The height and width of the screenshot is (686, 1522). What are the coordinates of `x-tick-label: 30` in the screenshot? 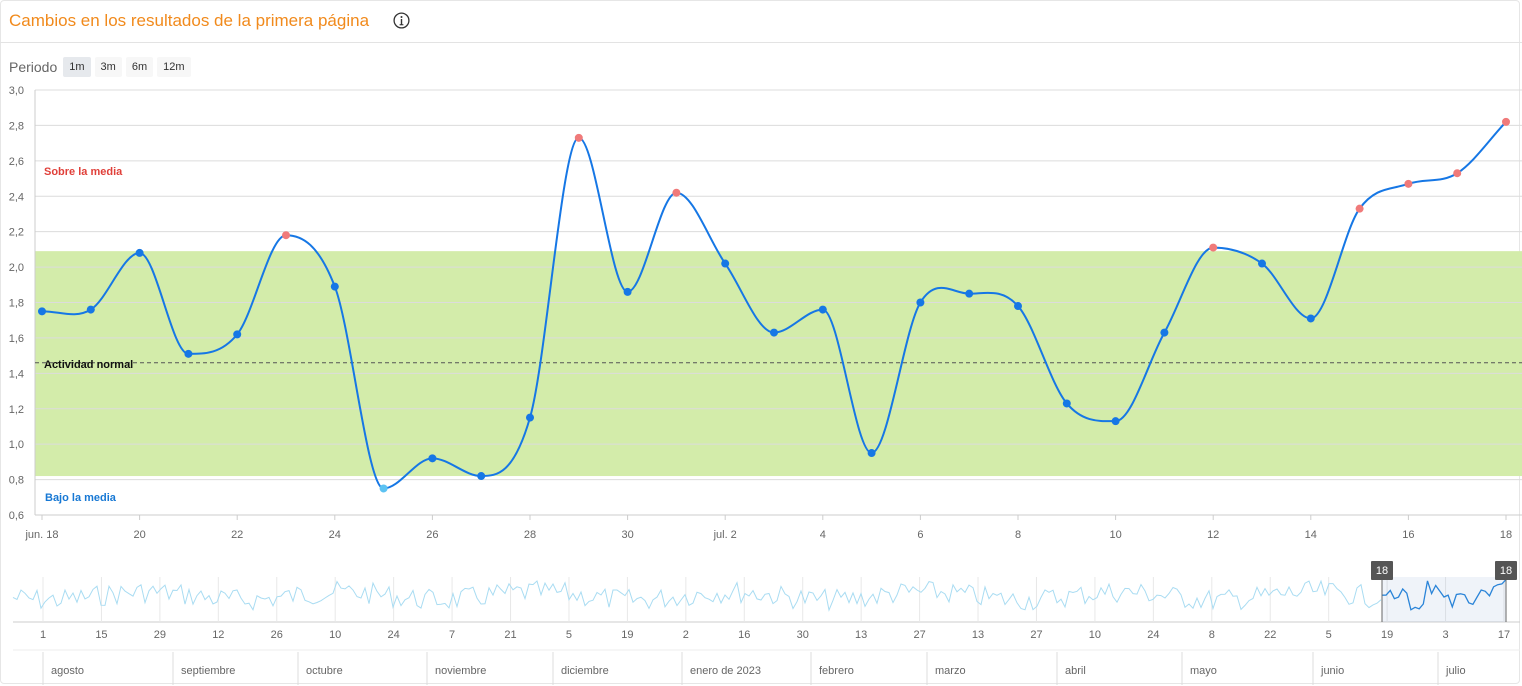 It's located at (627, 535).